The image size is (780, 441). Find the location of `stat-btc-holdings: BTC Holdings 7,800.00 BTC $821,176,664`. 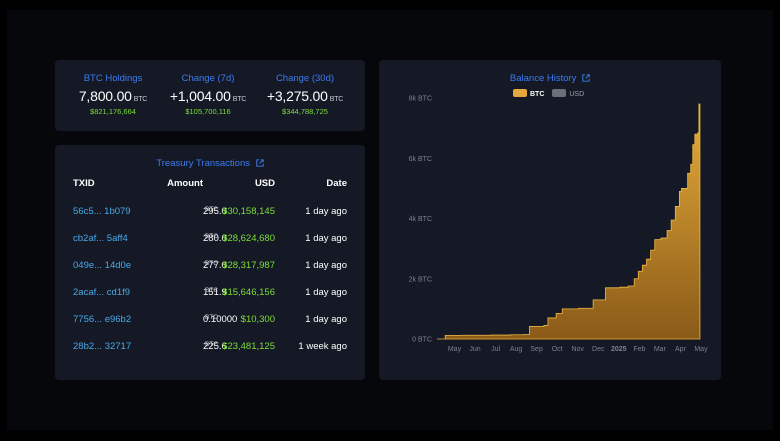

stat-btc-holdings: BTC Holdings 7,800.00 BTC $821,176,664 is located at coordinates (113, 94).